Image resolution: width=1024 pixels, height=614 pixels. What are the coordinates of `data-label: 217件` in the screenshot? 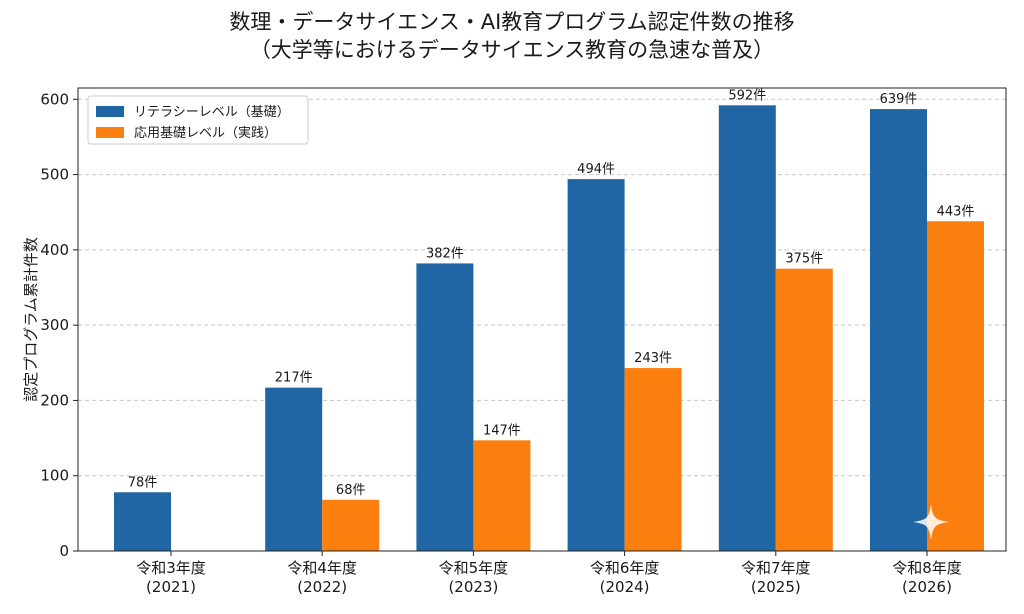 It's located at (294, 378).